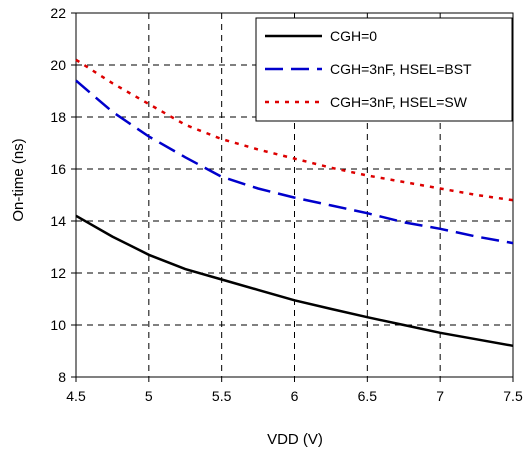 This screenshot has width=528, height=453. Describe the element at coordinates (58, 273) in the screenshot. I see `y-tick-label: 12` at that location.